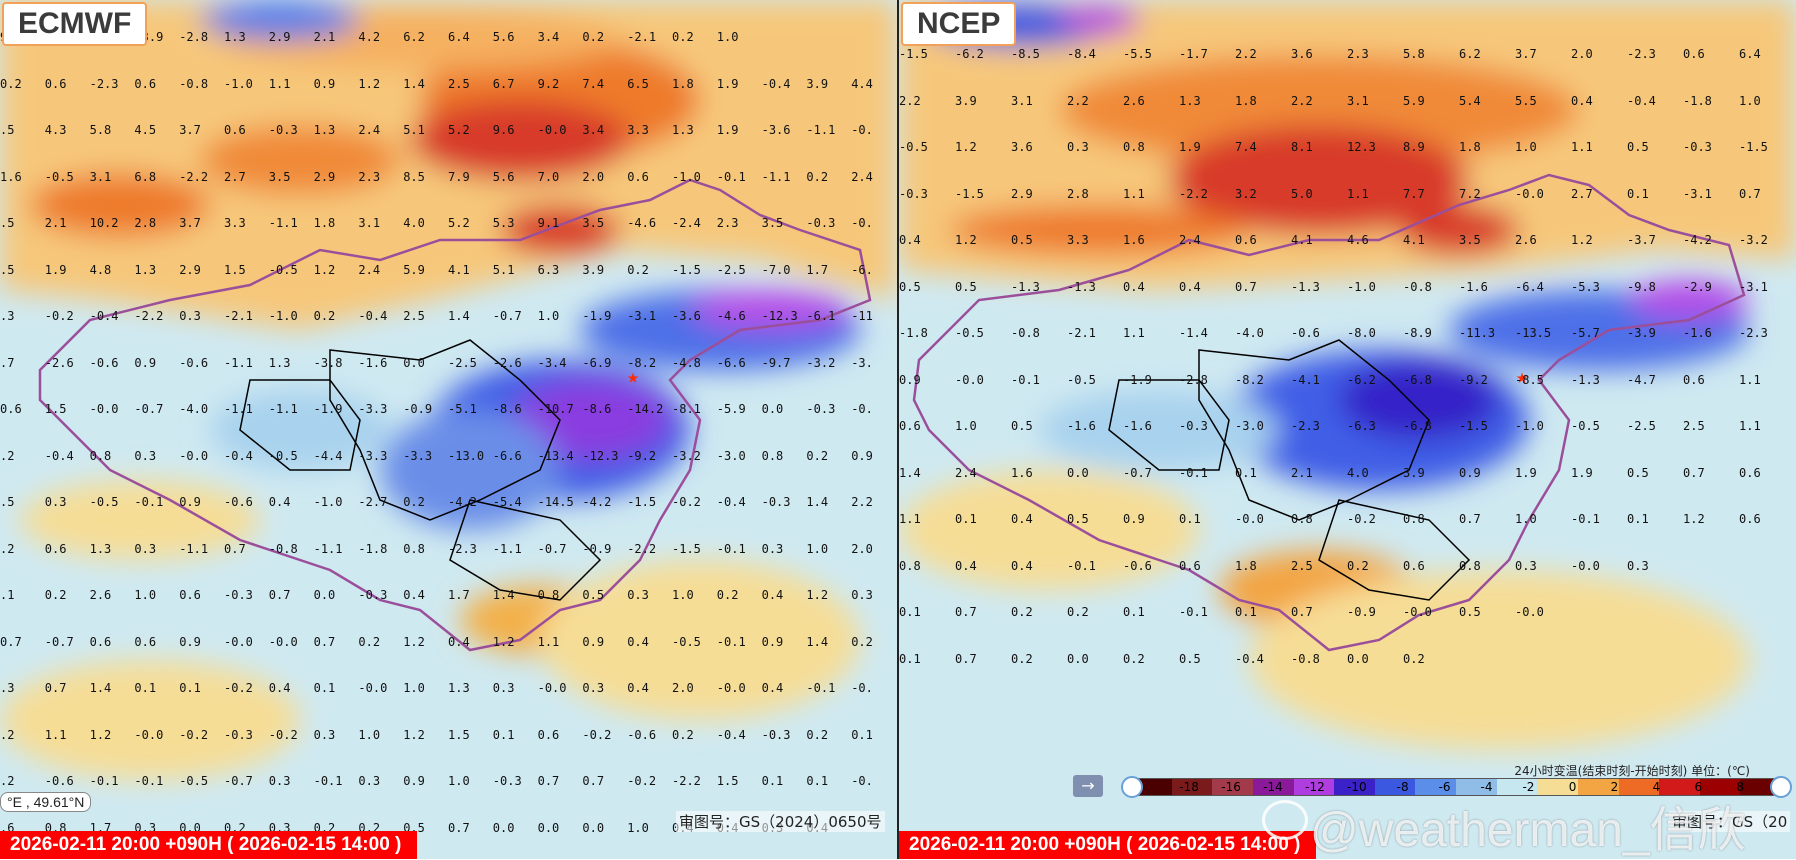 This screenshot has width=1796, height=860. Describe the element at coordinates (597, 502) in the screenshot. I see `grid-value: -4.2` at that location.